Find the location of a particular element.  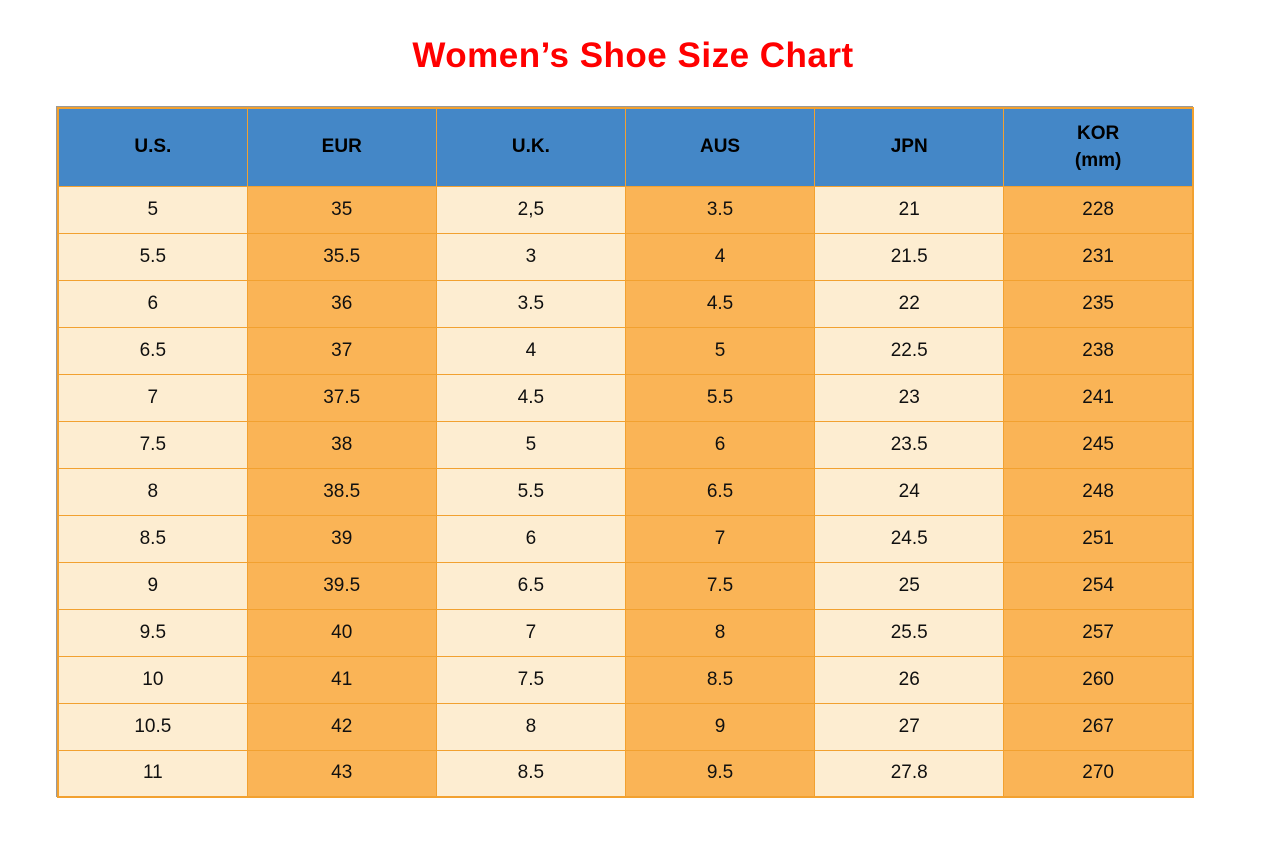

table-cell: 35 is located at coordinates (341, 209).